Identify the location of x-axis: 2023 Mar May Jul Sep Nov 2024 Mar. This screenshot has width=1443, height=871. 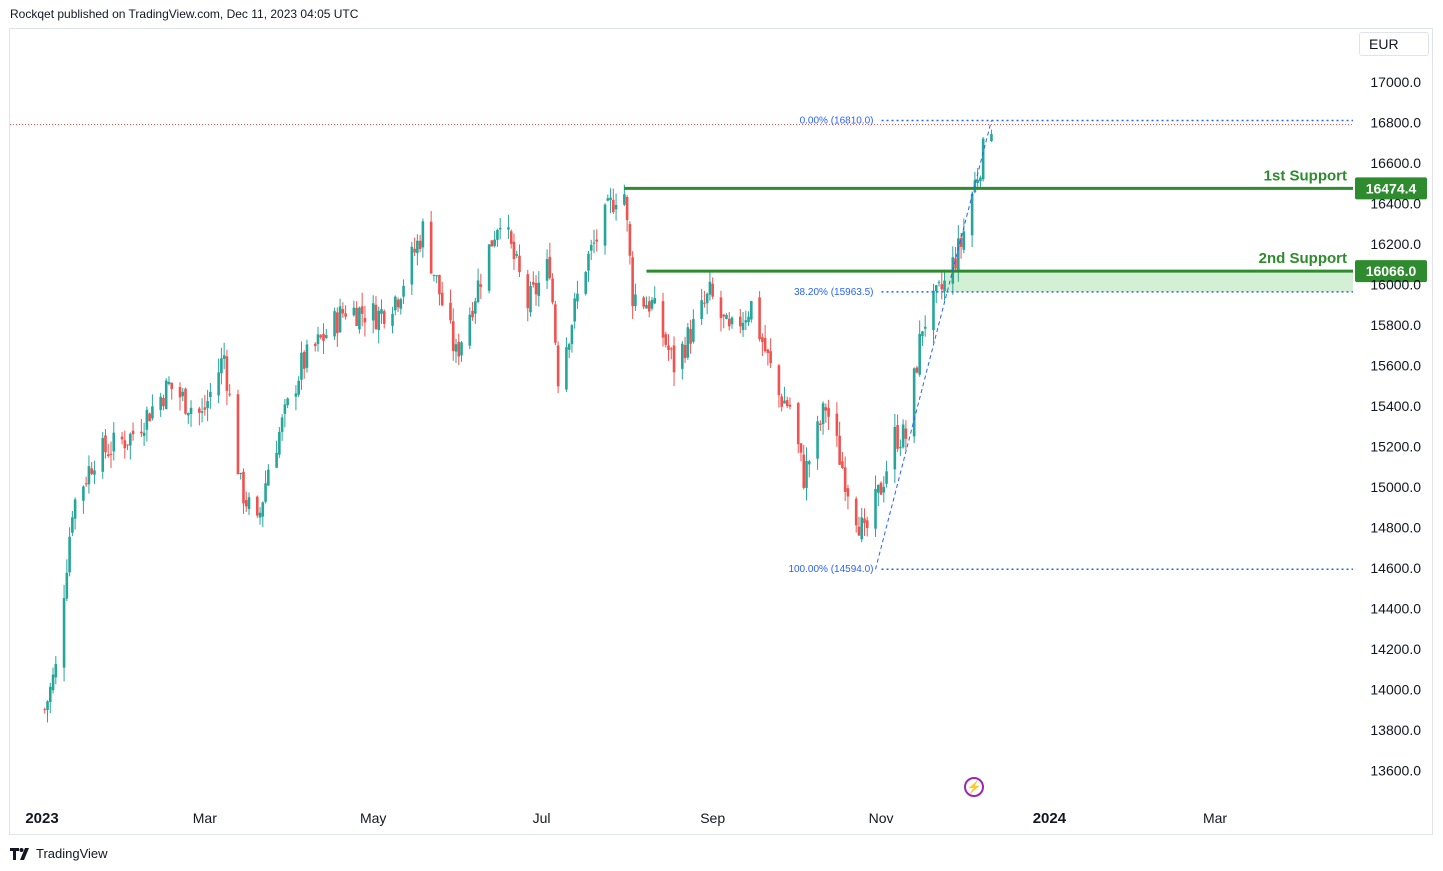
(626, 818).